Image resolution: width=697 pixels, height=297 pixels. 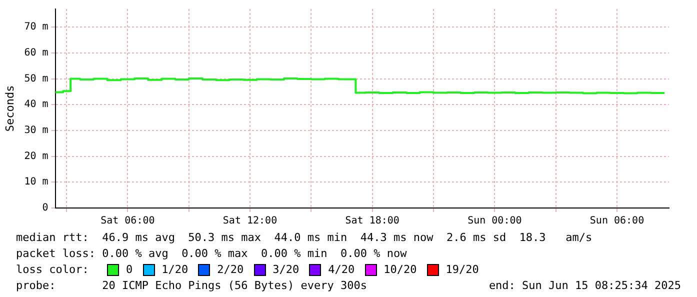 I want to click on legend-label: 0, so click(x=129, y=270).